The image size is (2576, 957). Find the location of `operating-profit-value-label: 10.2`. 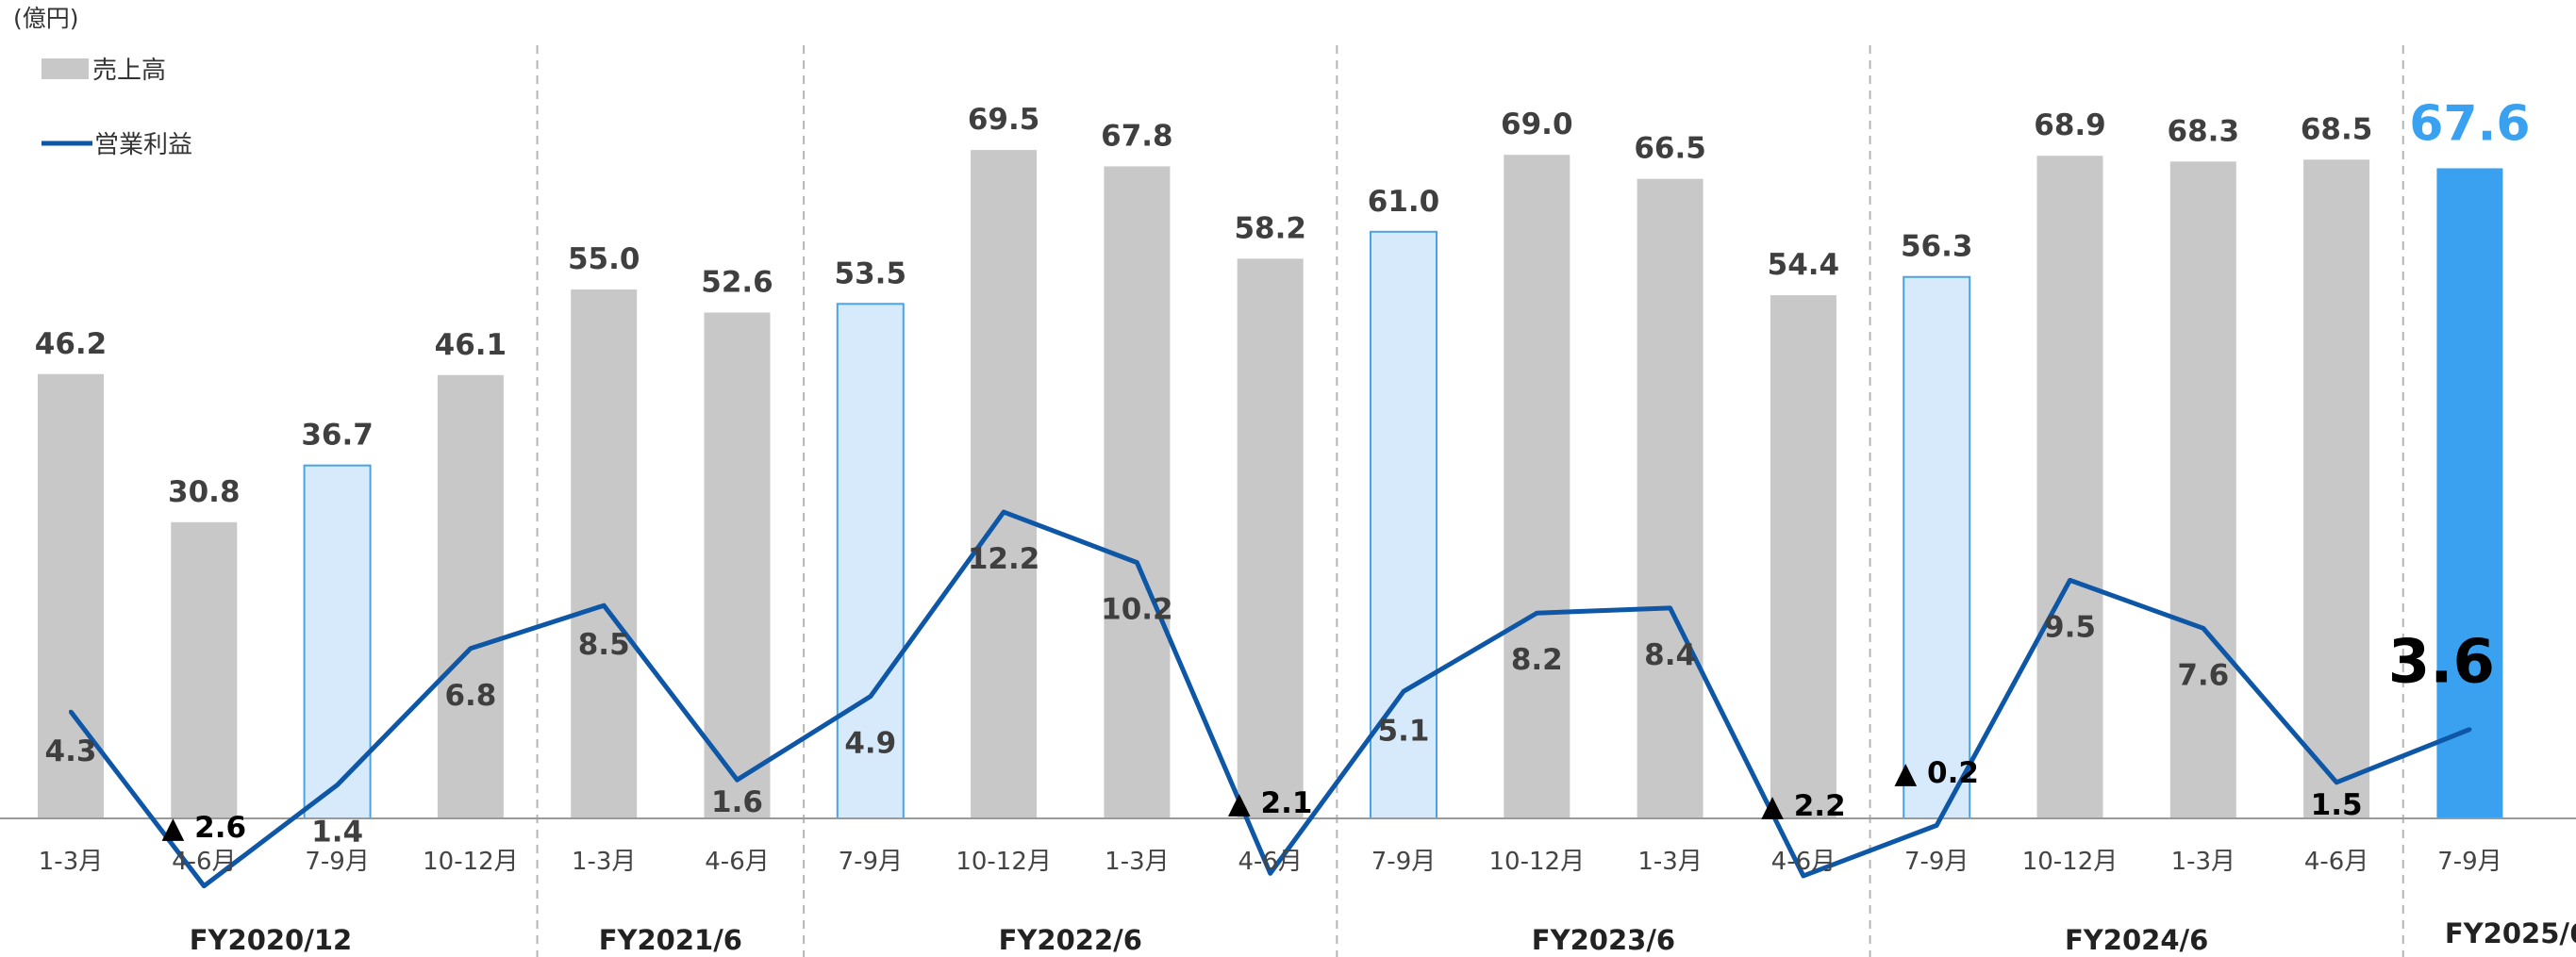

operating-profit-value-label: 10.2 is located at coordinates (1137, 610).